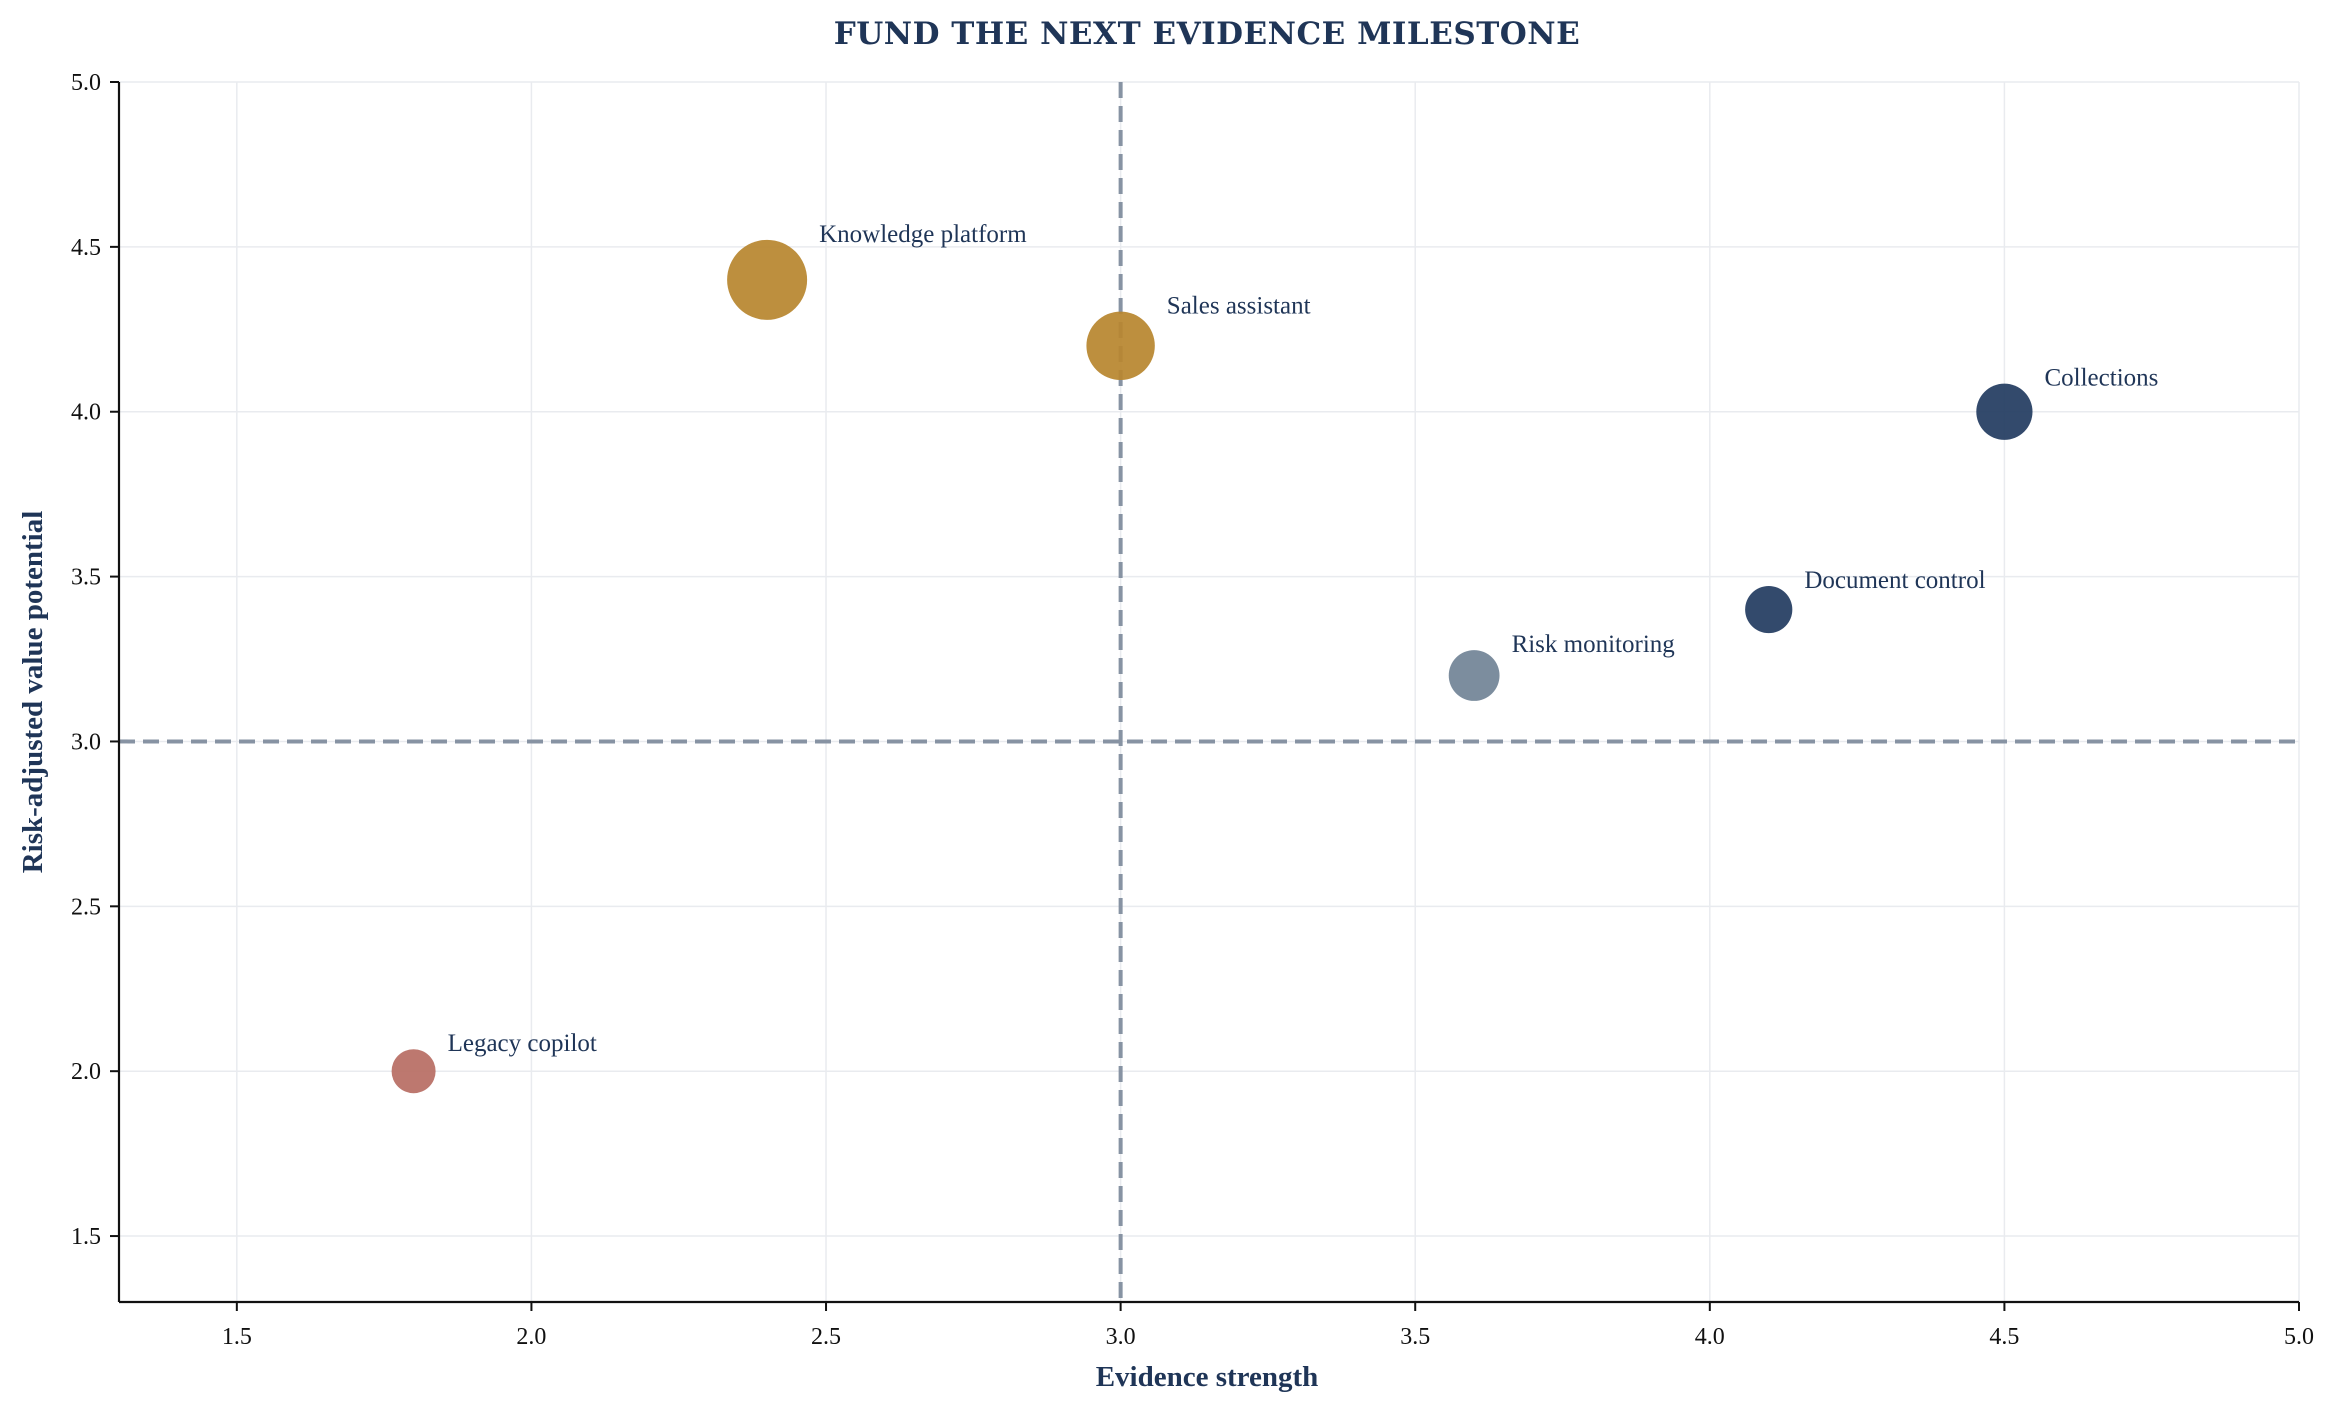 The height and width of the screenshot is (1407, 2327). Describe the element at coordinates (86, 907) in the screenshot. I see `y-tick-label: 2.5` at that location.